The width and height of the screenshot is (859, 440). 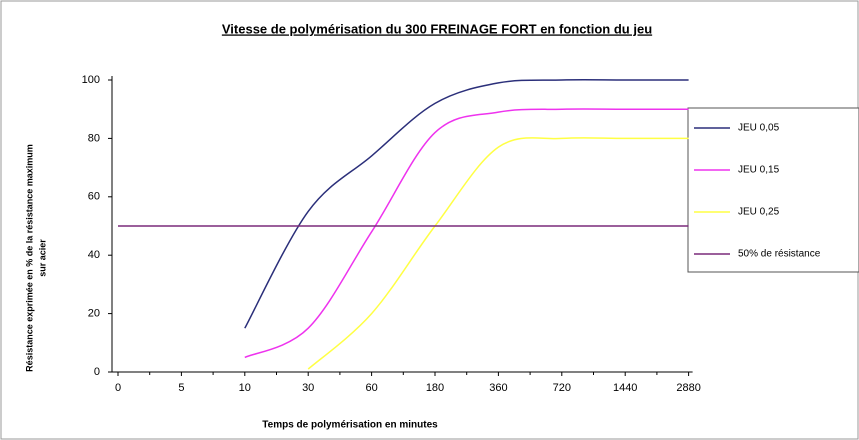 What do you see at coordinates (498, 388) in the screenshot?
I see `x-tick-label: 360` at bounding box center [498, 388].